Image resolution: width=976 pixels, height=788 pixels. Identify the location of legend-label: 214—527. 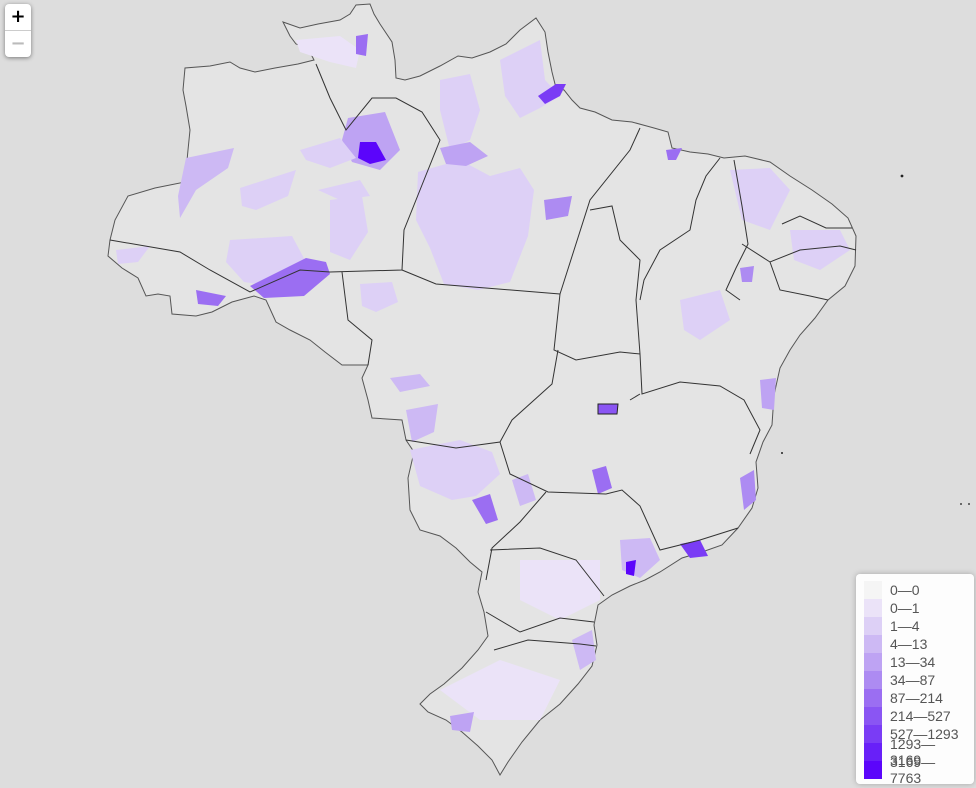
(920, 716).